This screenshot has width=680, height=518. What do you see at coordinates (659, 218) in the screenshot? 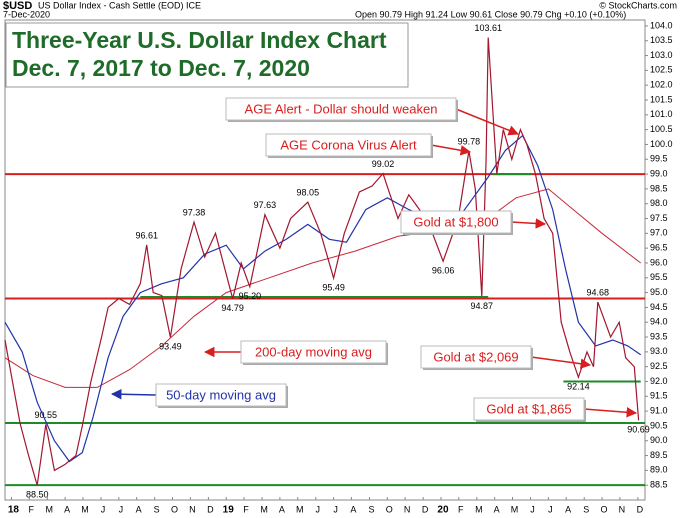
I see `y-tick-label: 97.5` at bounding box center [659, 218].